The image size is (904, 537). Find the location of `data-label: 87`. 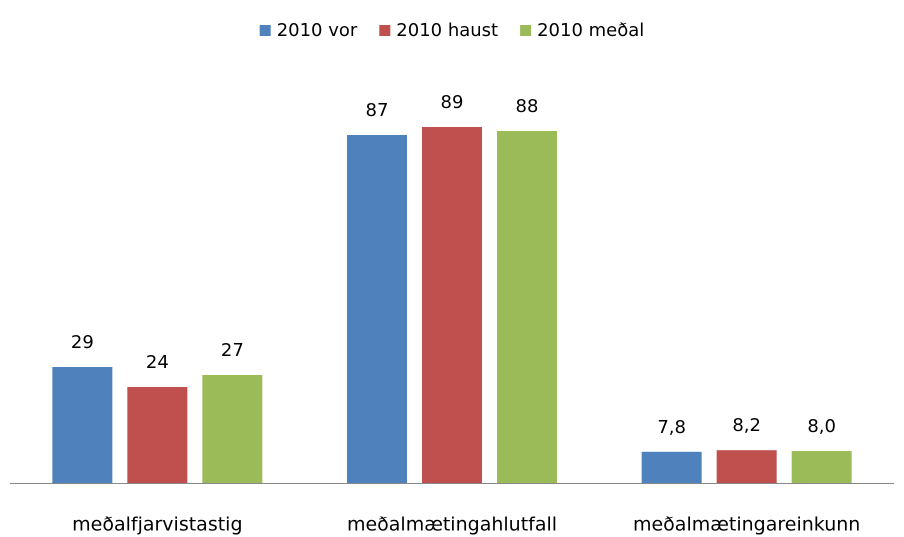

data-label: 87 is located at coordinates (377, 110).